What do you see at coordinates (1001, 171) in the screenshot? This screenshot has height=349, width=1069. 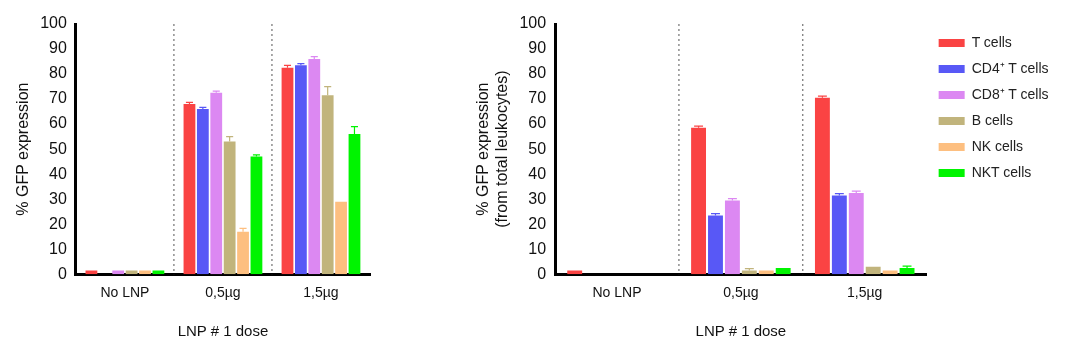 I see `legend-label: NKT cells` at bounding box center [1001, 171].